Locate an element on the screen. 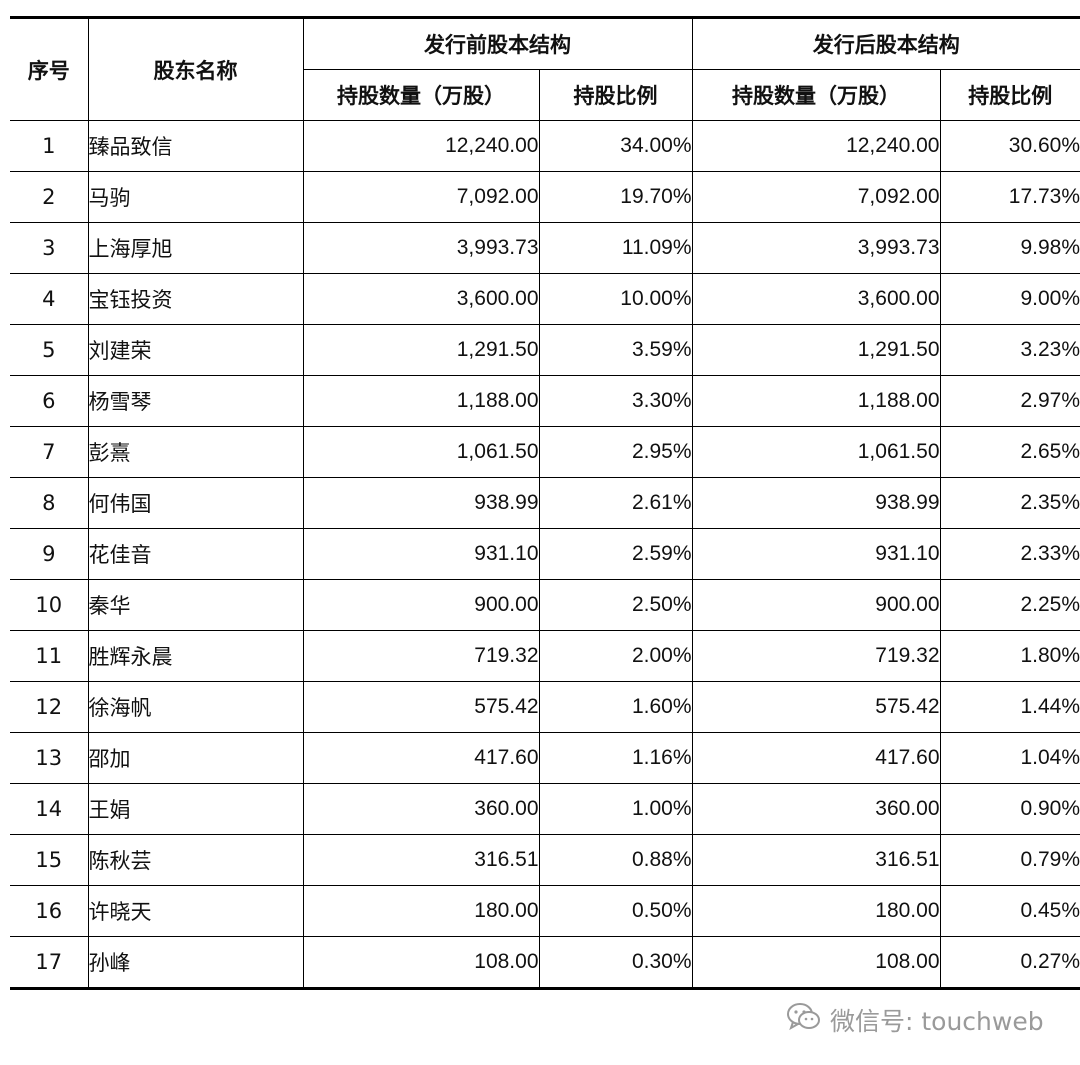  before-quantity: 417.60 is located at coordinates (421, 758).